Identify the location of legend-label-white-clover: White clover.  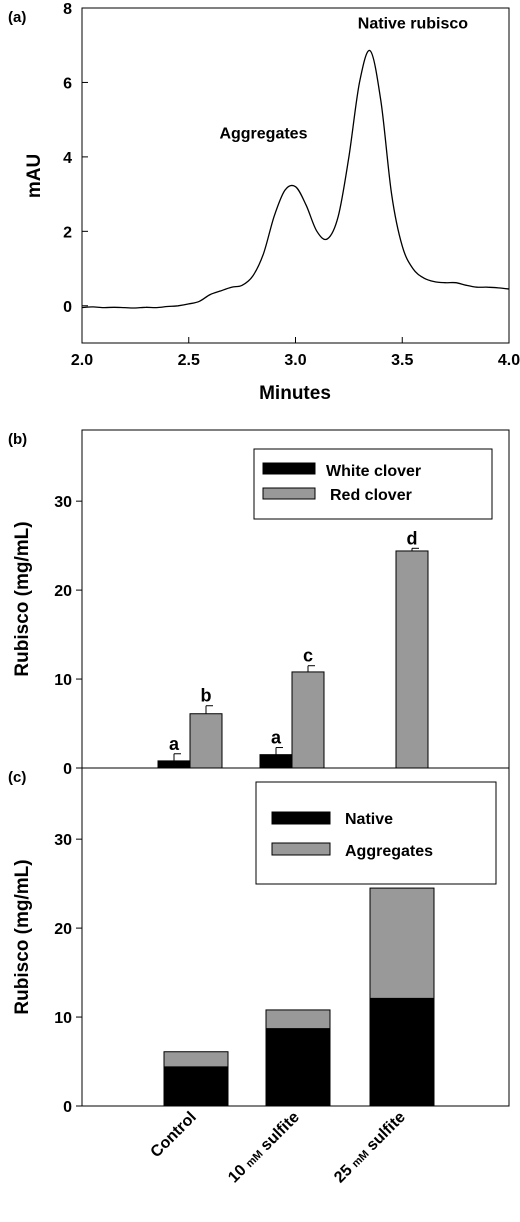
(373, 471).